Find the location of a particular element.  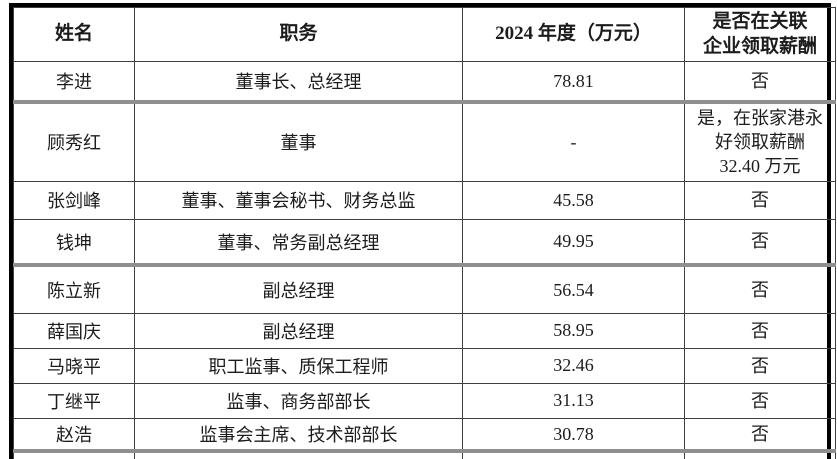

cell-name: 李进 is located at coordinates (74, 82).